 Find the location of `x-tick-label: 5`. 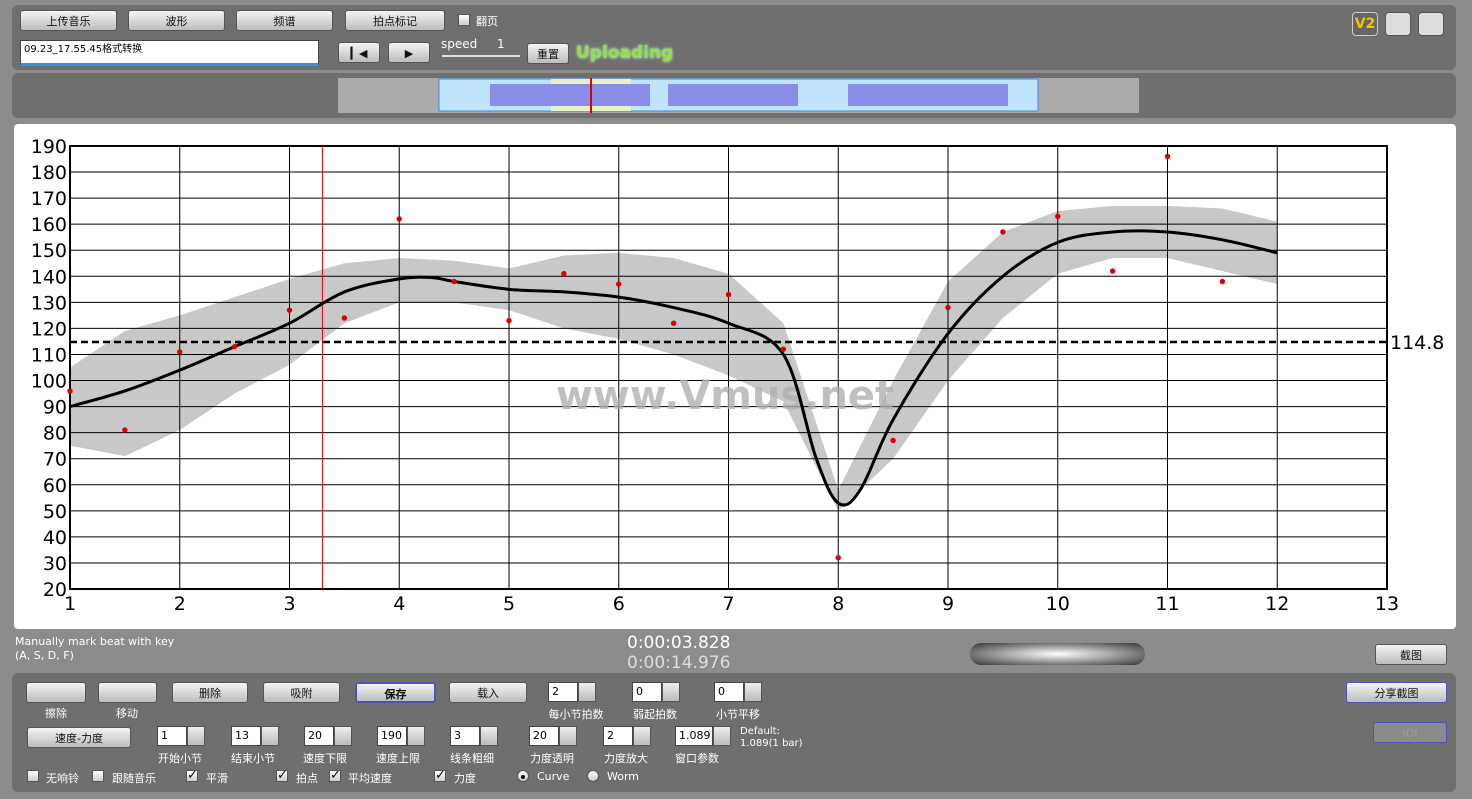

x-tick-label: 5 is located at coordinates (509, 604).